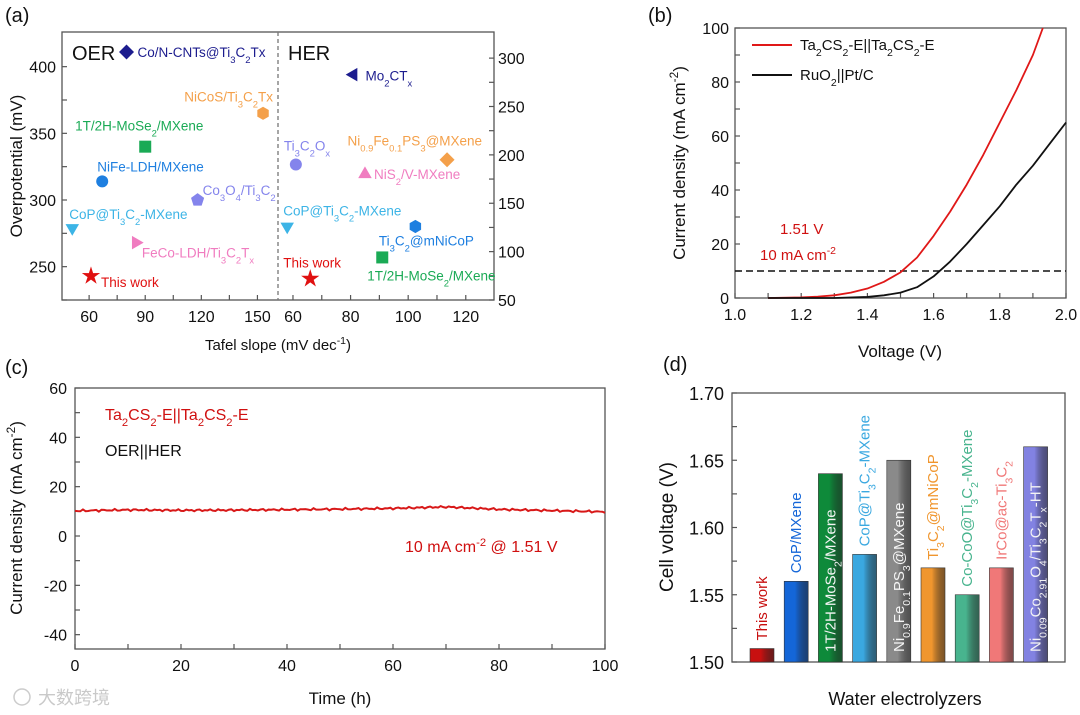  Describe the element at coordinates (139, 129) in the screenshot. I see `oer-point-label: 1T/2H-MoSe2/MXene` at that location.